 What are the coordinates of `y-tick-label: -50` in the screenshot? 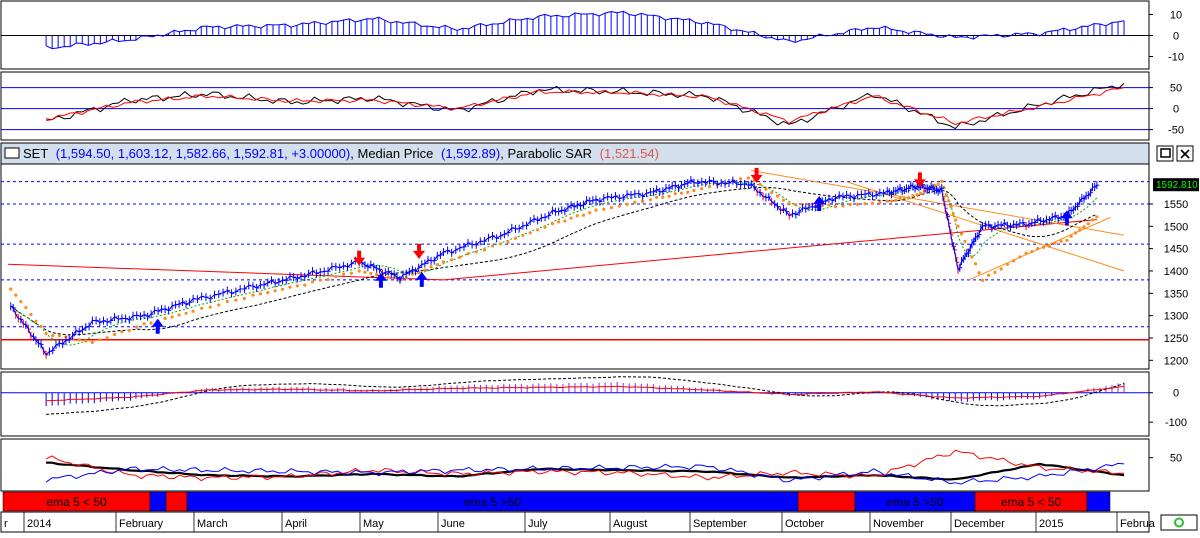 It's located at (1176, 131).